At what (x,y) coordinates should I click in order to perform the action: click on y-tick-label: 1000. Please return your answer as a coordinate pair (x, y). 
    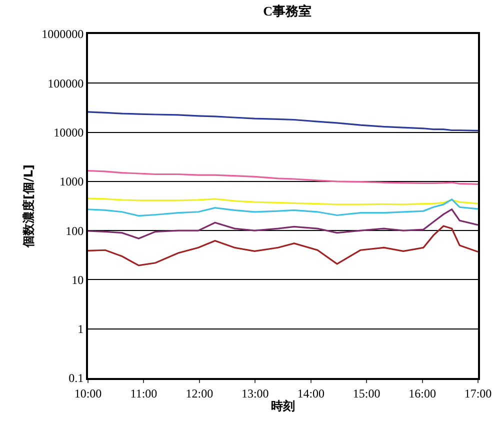
    Looking at the image, I should click on (72, 181).